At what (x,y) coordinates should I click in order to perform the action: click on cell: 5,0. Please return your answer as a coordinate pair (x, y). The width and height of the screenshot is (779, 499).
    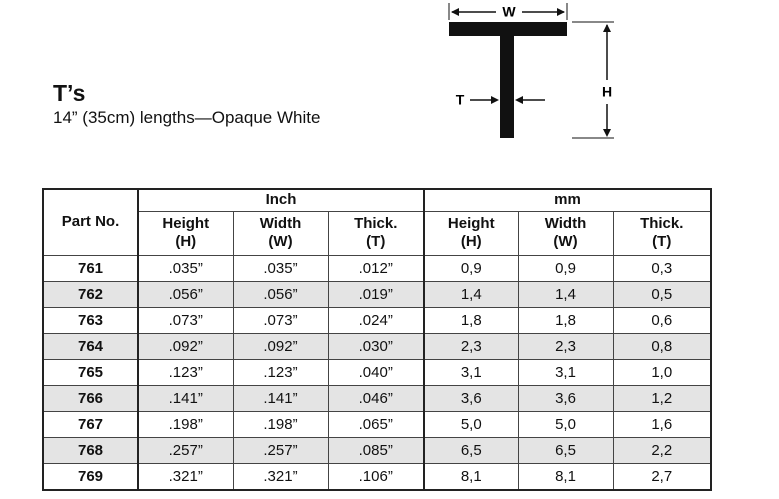
    Looking at the image, I should click on (471, 424).